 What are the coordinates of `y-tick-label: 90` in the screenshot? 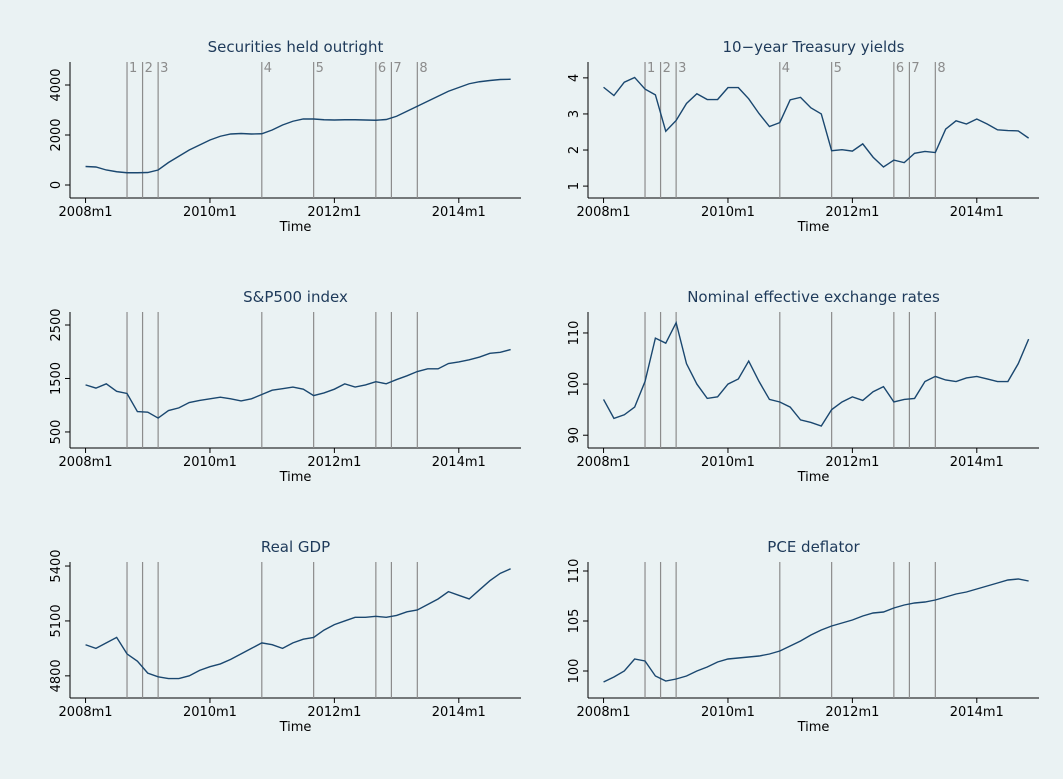 It's located at (574, 435).